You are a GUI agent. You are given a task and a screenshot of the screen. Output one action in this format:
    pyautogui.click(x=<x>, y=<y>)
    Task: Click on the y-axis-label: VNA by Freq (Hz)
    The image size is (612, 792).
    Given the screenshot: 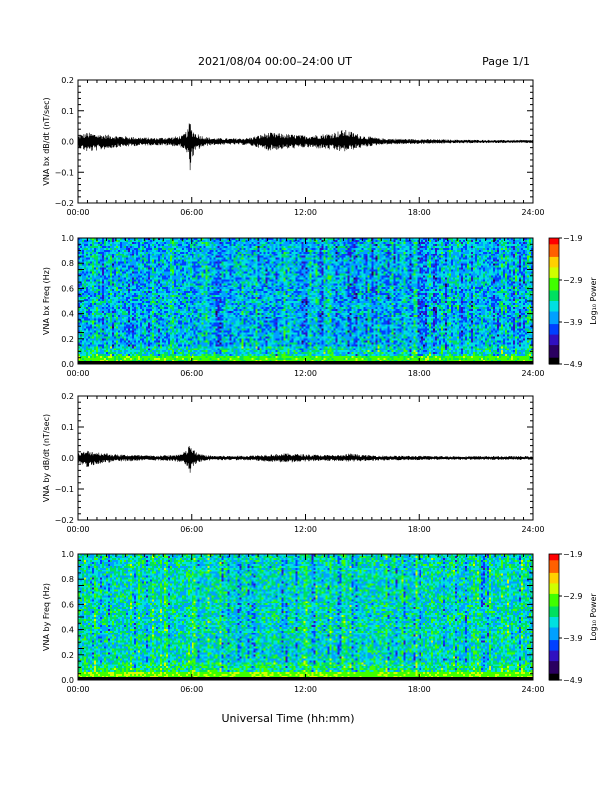 What is the action you would take?
    pyautogui.click(x=46, y=617)
    